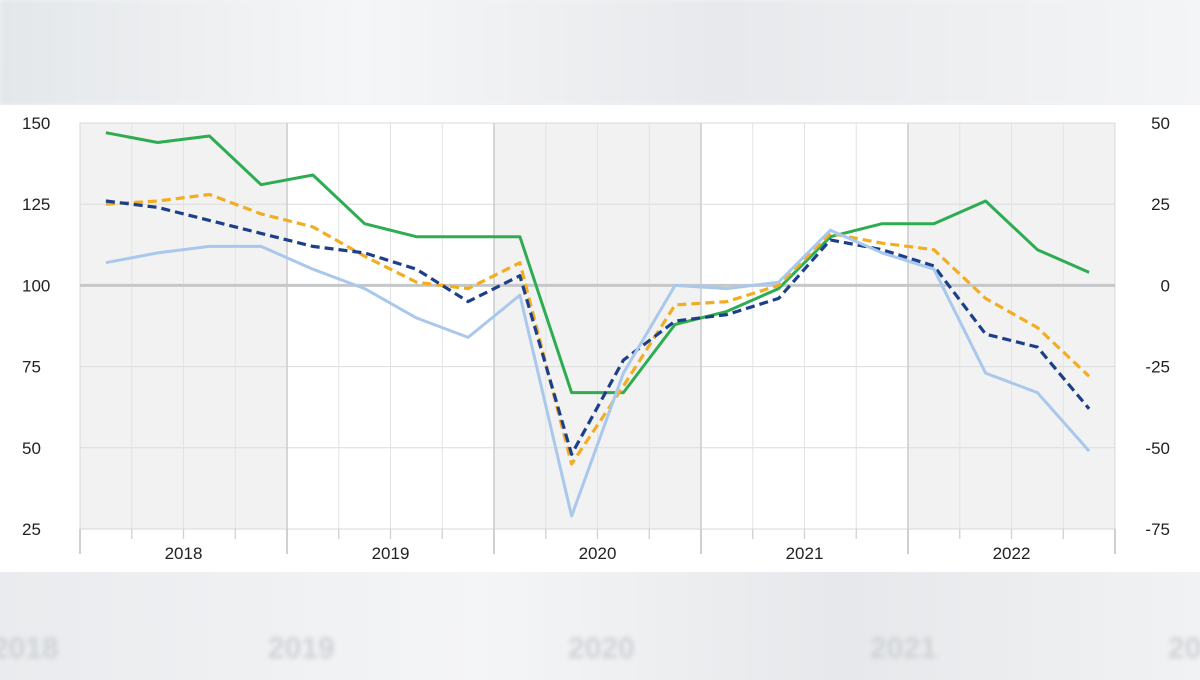 The width and height of the screenshot is (1200, 680). What do you see at coordinates (301, 648) in the screenshot?
I see `background-year-label: 2019` at bounding box center [301, 648].